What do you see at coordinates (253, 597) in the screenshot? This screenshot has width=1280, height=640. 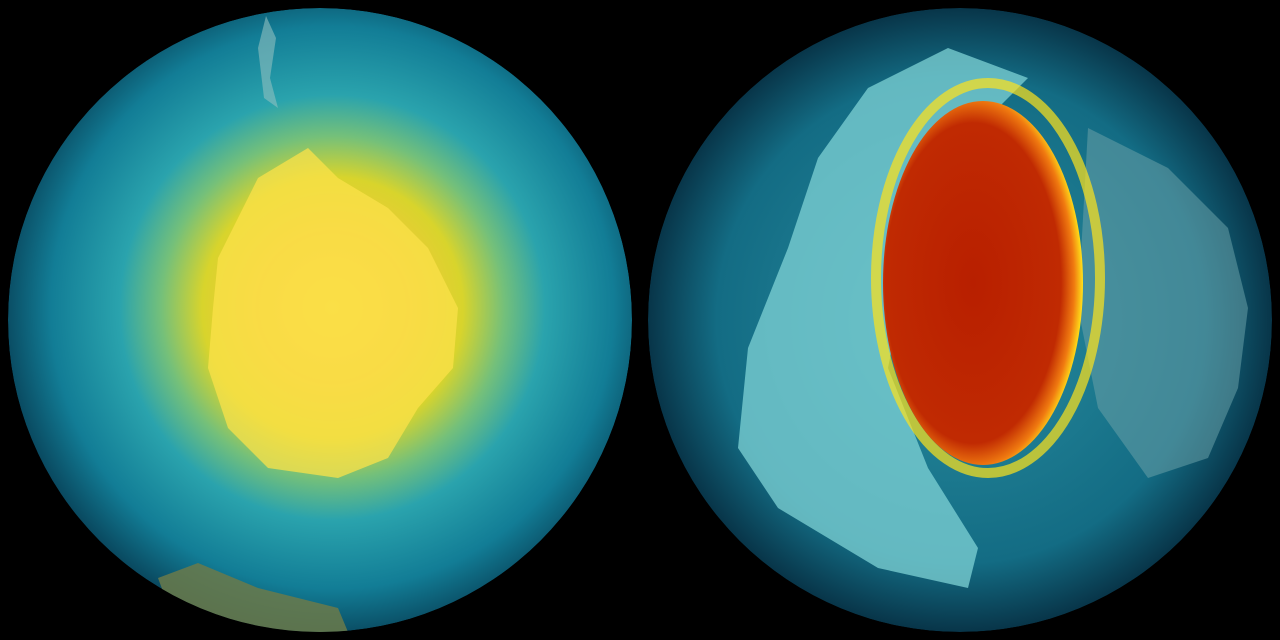 I see `south-america-tip` at bounding box center [253, 597].